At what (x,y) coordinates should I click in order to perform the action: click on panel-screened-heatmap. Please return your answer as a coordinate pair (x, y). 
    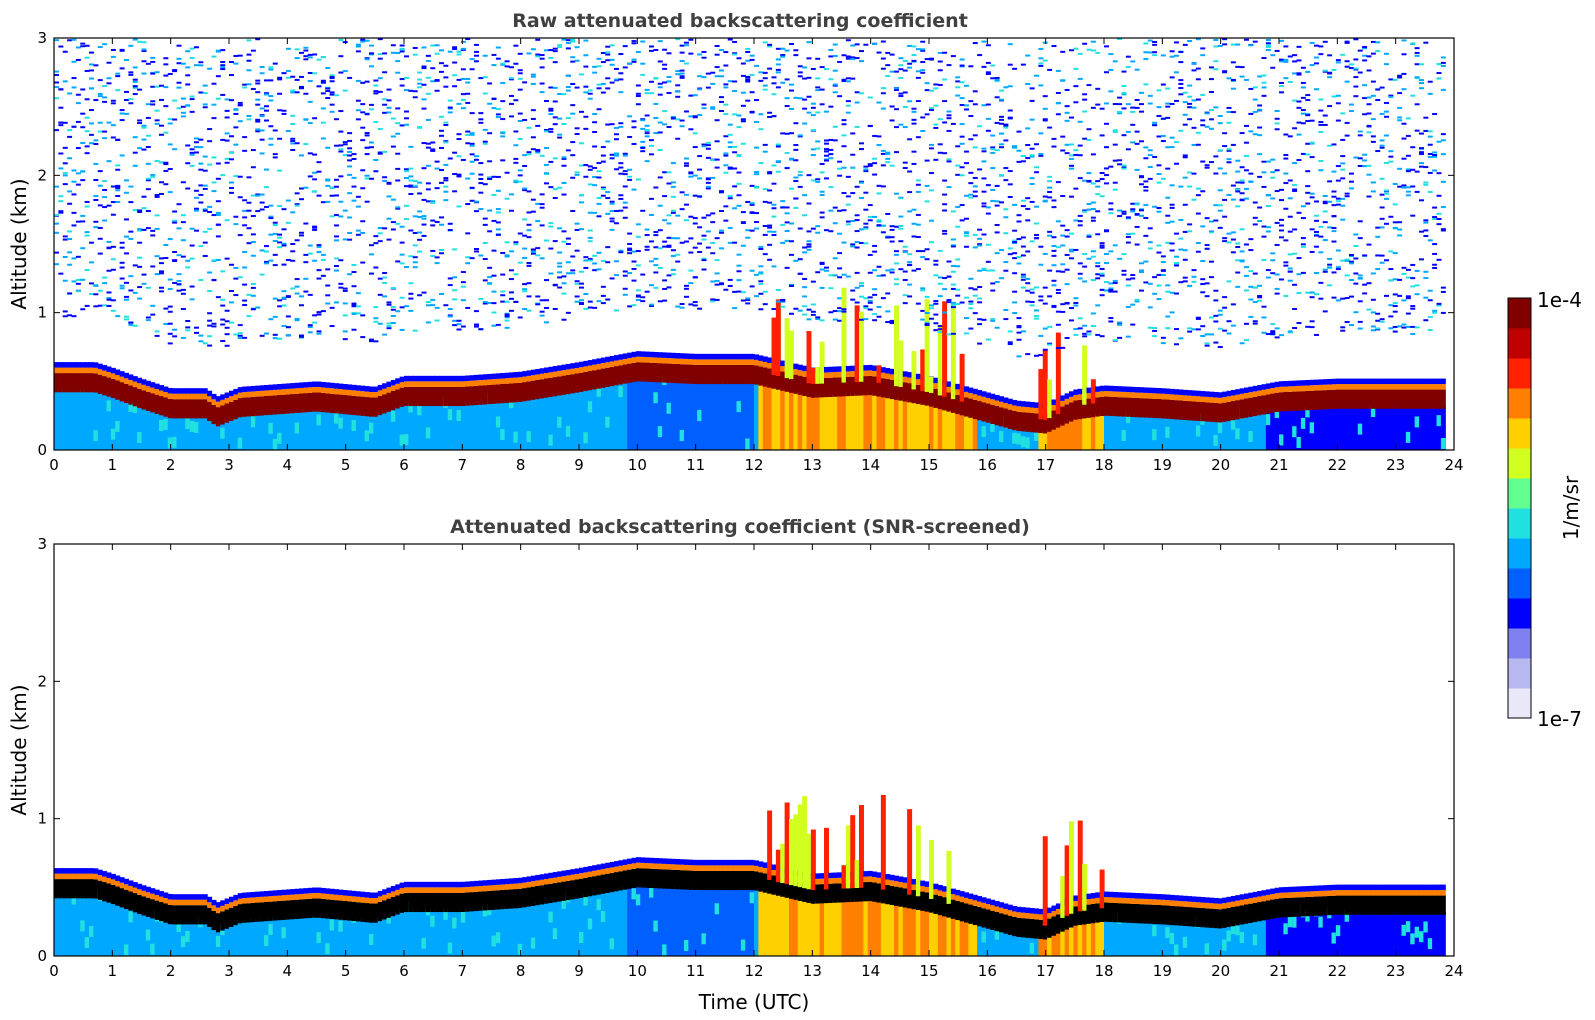
    Looking at the image, I should click on (750, 875).